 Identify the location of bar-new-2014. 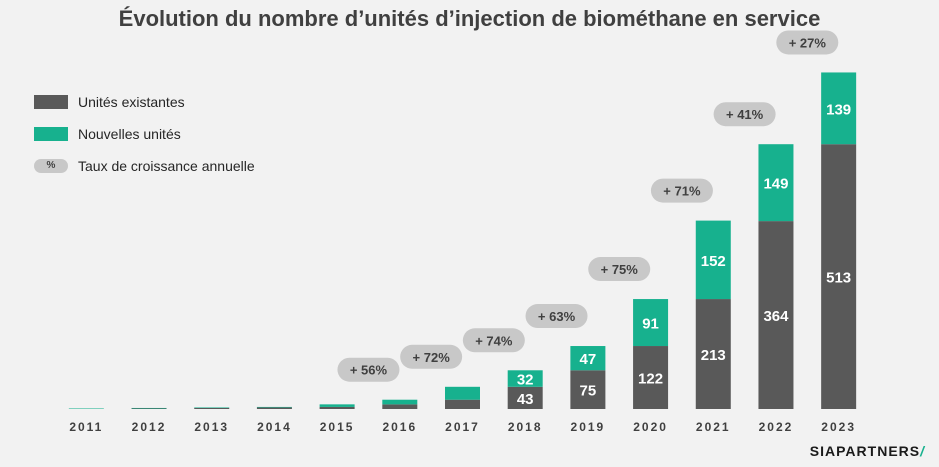
(274, 407).